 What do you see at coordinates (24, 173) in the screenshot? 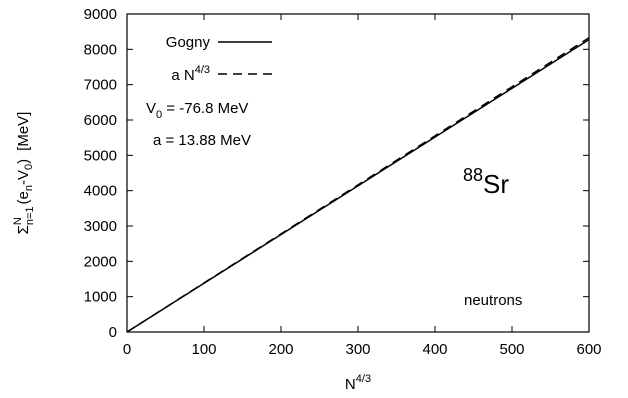
I see `y-axis-title: ΣNn=1(en-V0)[MeV]` at bounding box center [24, 173].